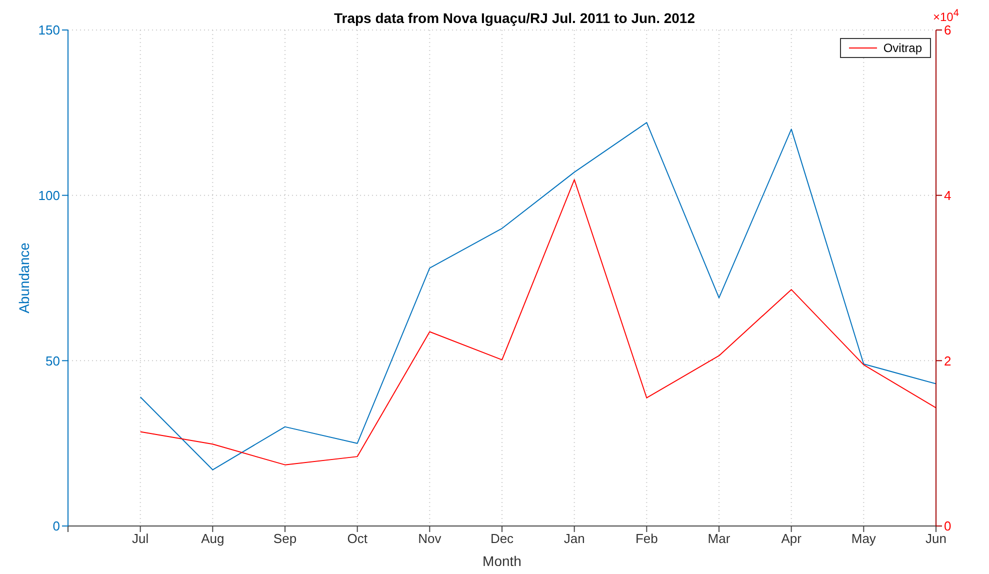 The height and width of the screenshot is (574, 989). What do you see at coordinates (515, 18) in the screenshot?
I see `chart-title: Traps data from Nova Iguaçu/RJ Jul. 2011 to Jun. 2012` at bounding box center [515, 18].